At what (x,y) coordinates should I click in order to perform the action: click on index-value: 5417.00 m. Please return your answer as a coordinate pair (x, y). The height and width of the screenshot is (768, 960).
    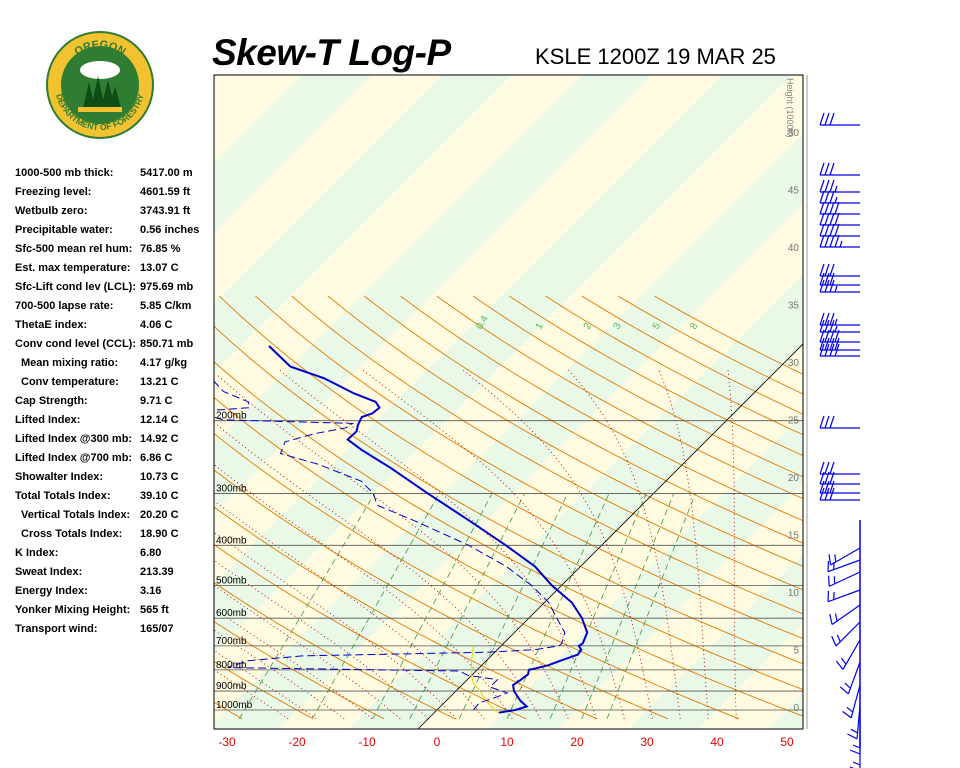
    Looking at the image, I should click on (166, 173).